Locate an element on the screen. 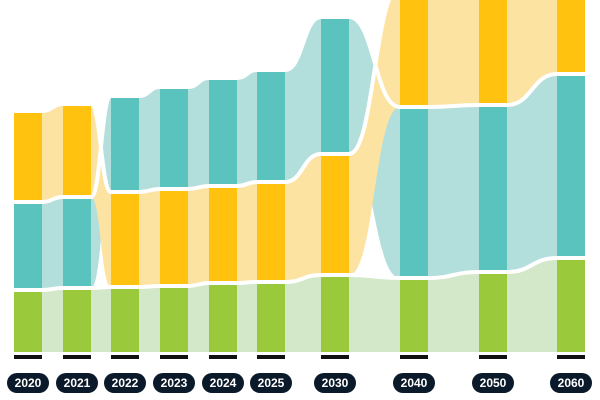 This screenshot has height=400, width=600. x-tick-label: 2023 is located at coordinates (174, 383).